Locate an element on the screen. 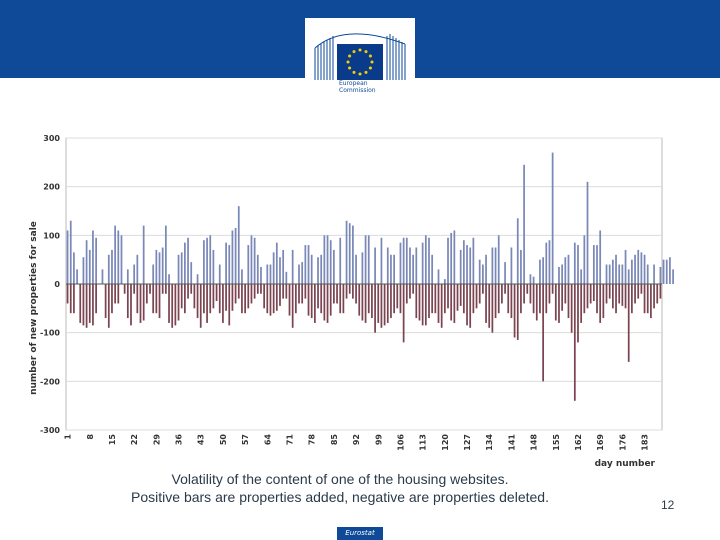 The width and height of the screenshot is (720, 540). y-tick-labels: 300 200 100 0 -100 -200 -300 is located at coordinates (50, 284).